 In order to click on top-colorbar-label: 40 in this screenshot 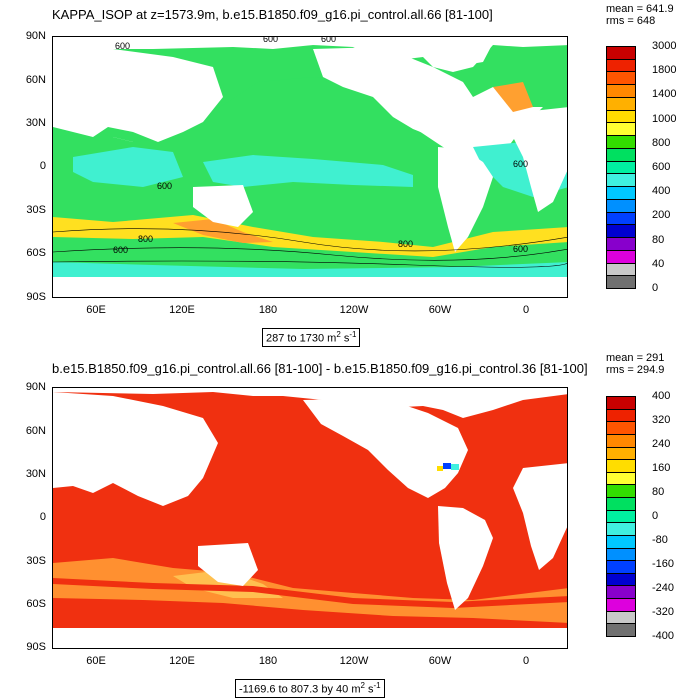, I will do `click(658, 263)`.